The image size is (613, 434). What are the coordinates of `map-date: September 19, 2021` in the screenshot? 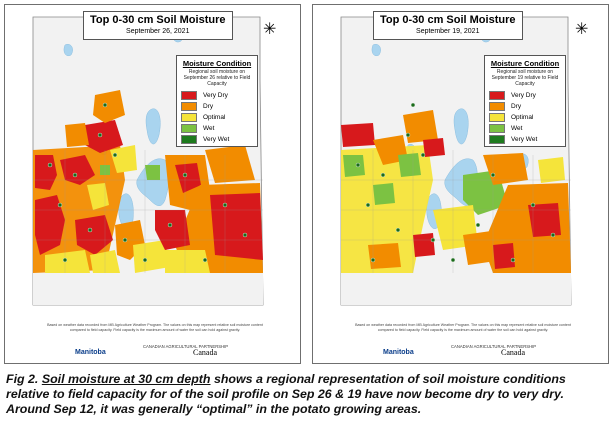 It's located at (448, 31).